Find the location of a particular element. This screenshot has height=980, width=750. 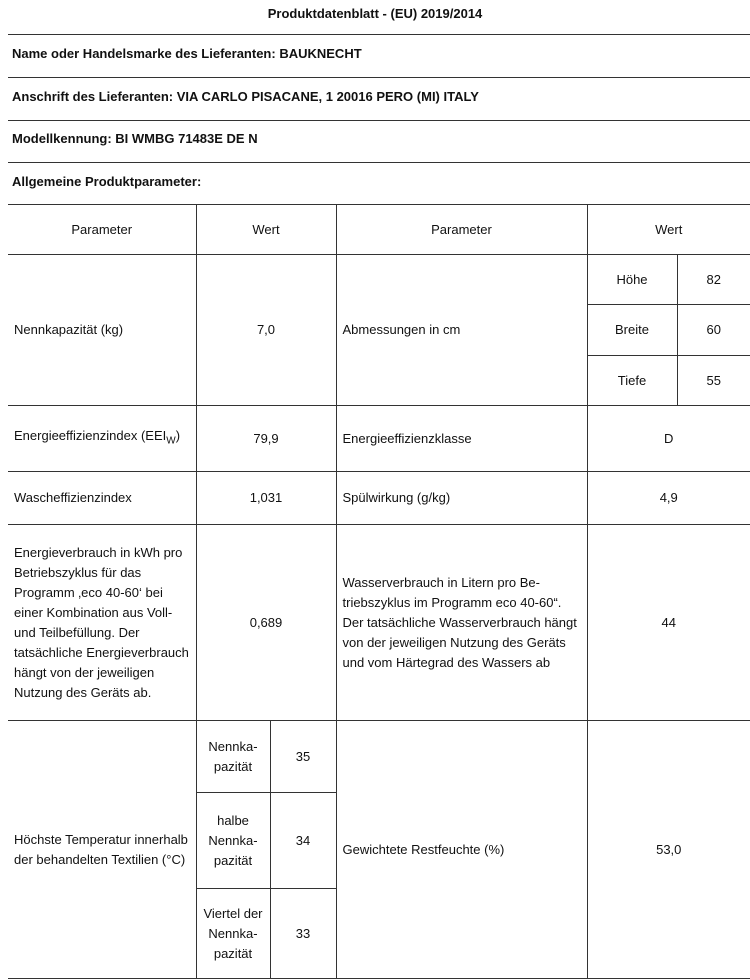

temp-quarter-value: 33 is located at coordinates (303, 933).